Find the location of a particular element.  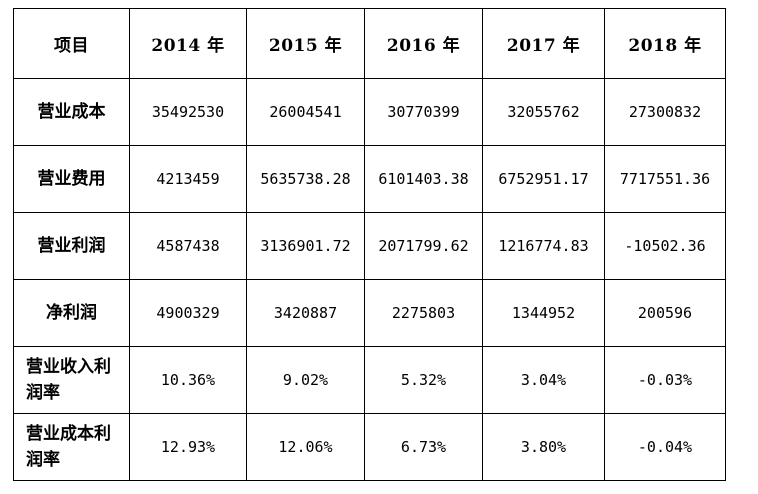

row-label: 营业费用 is located at coordinates (71, 179).